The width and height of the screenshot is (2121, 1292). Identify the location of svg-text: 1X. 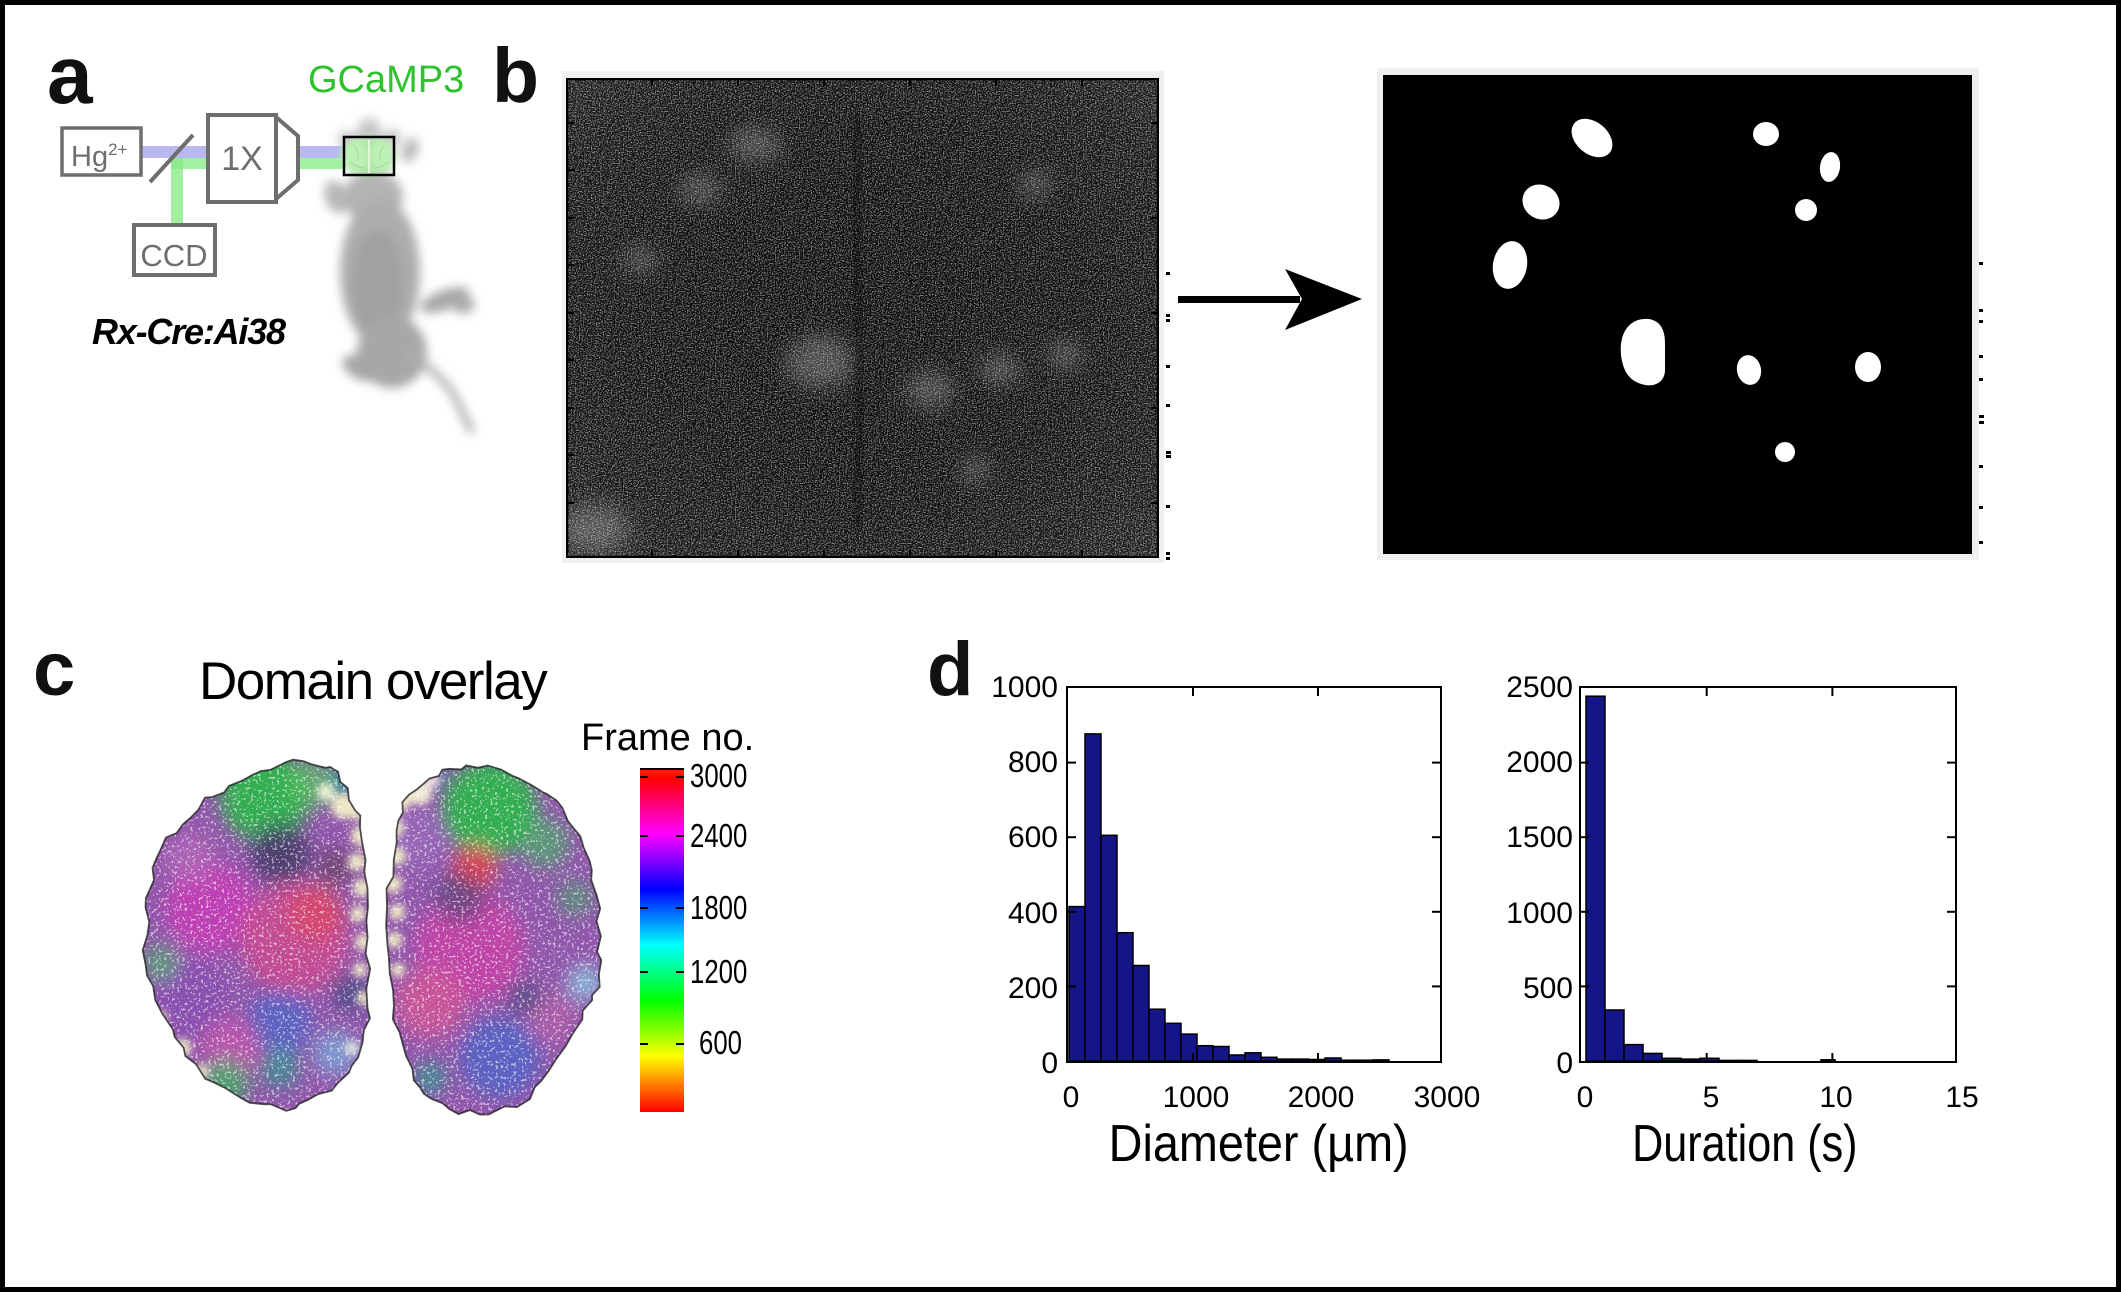
(242, 159).